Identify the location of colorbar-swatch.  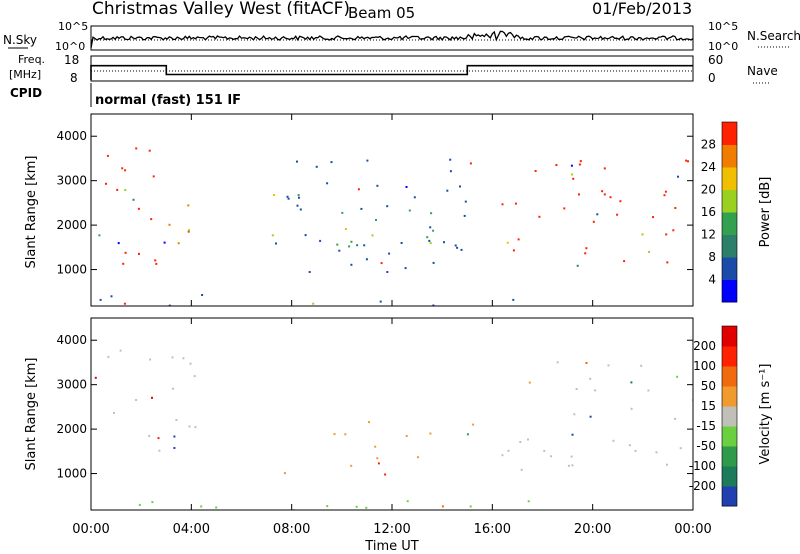
(729, 396).